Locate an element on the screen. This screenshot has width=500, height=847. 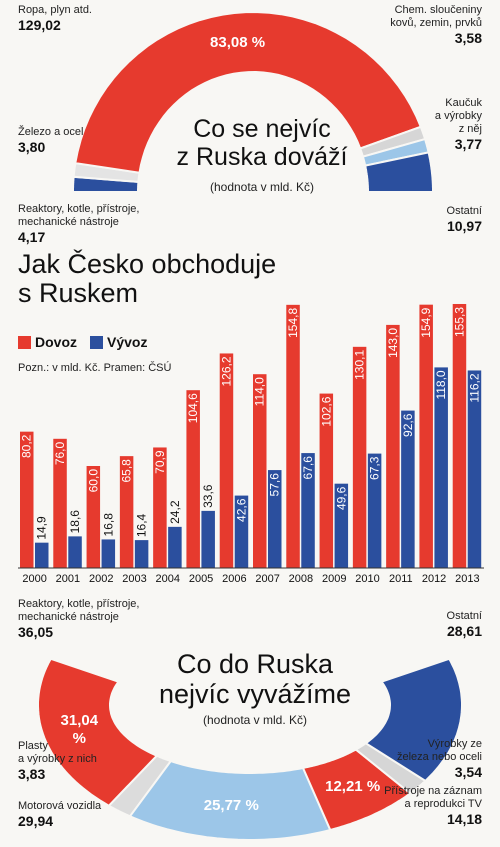
note: Pozn.: v mld. Kč. Pramen: ČSÚ is located at coordinates (94, 367).